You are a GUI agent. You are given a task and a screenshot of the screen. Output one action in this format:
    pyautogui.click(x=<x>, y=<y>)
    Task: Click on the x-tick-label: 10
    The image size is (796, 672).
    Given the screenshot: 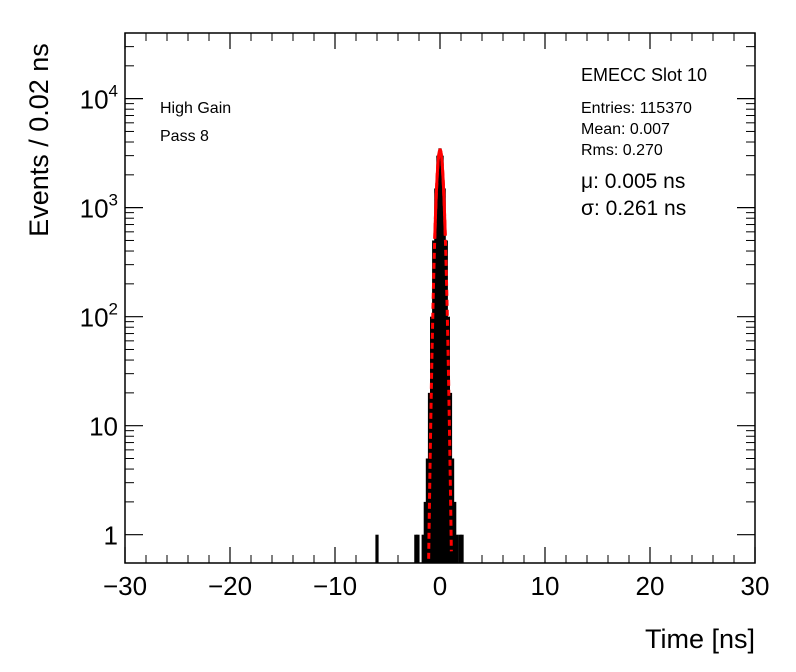 What is the action you would take?
    pyautogui.click(x=545, y=586)
    